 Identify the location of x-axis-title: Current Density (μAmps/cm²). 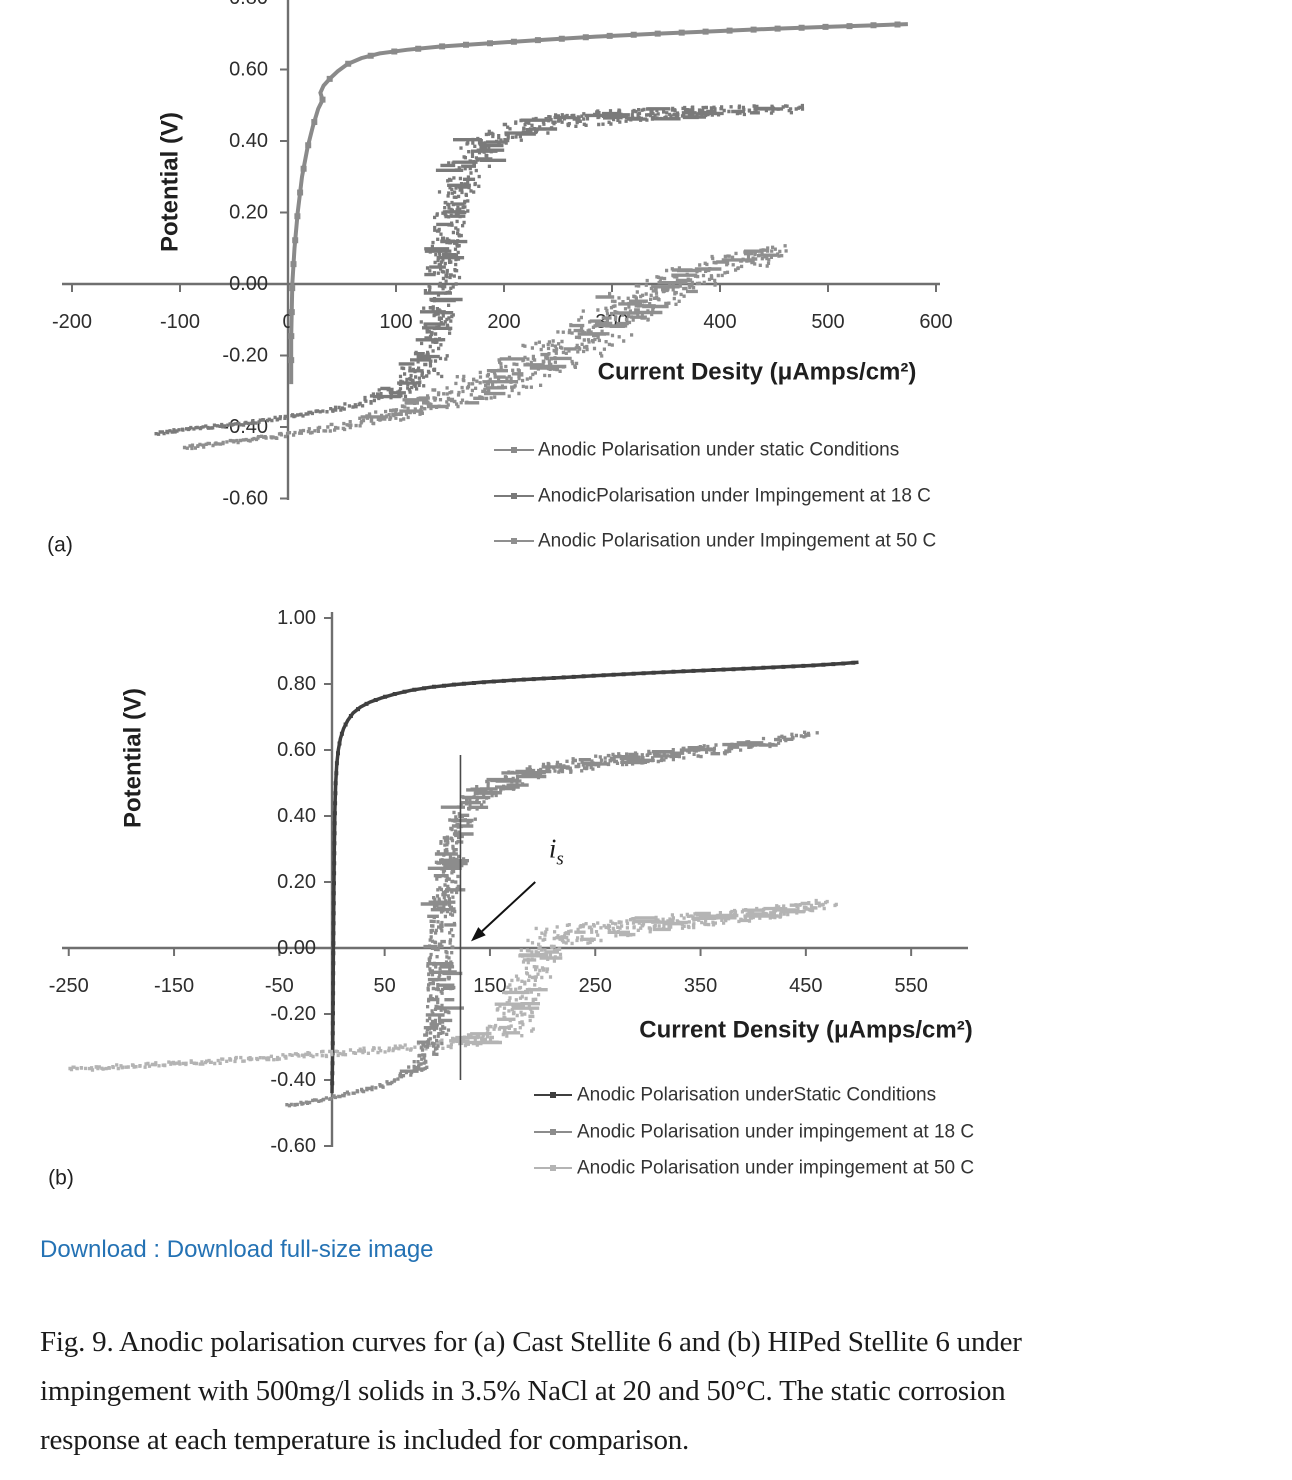
(805, 1030).